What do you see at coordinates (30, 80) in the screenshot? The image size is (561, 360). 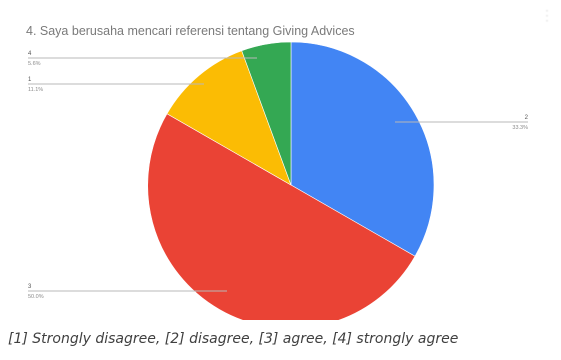 I see `slice-label-1: 1` at bounding box center [30, 80].